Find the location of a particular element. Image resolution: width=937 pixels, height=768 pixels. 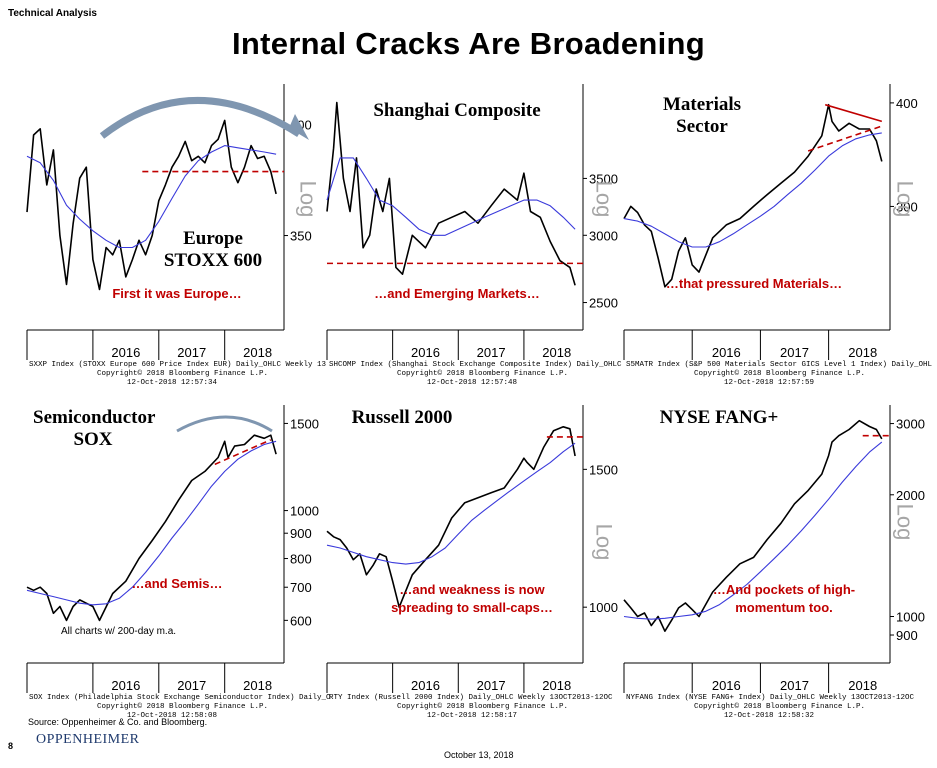

bloomberg-meta: 12-Oct-2018 12:57:59 is located at coordinates (769, 383).